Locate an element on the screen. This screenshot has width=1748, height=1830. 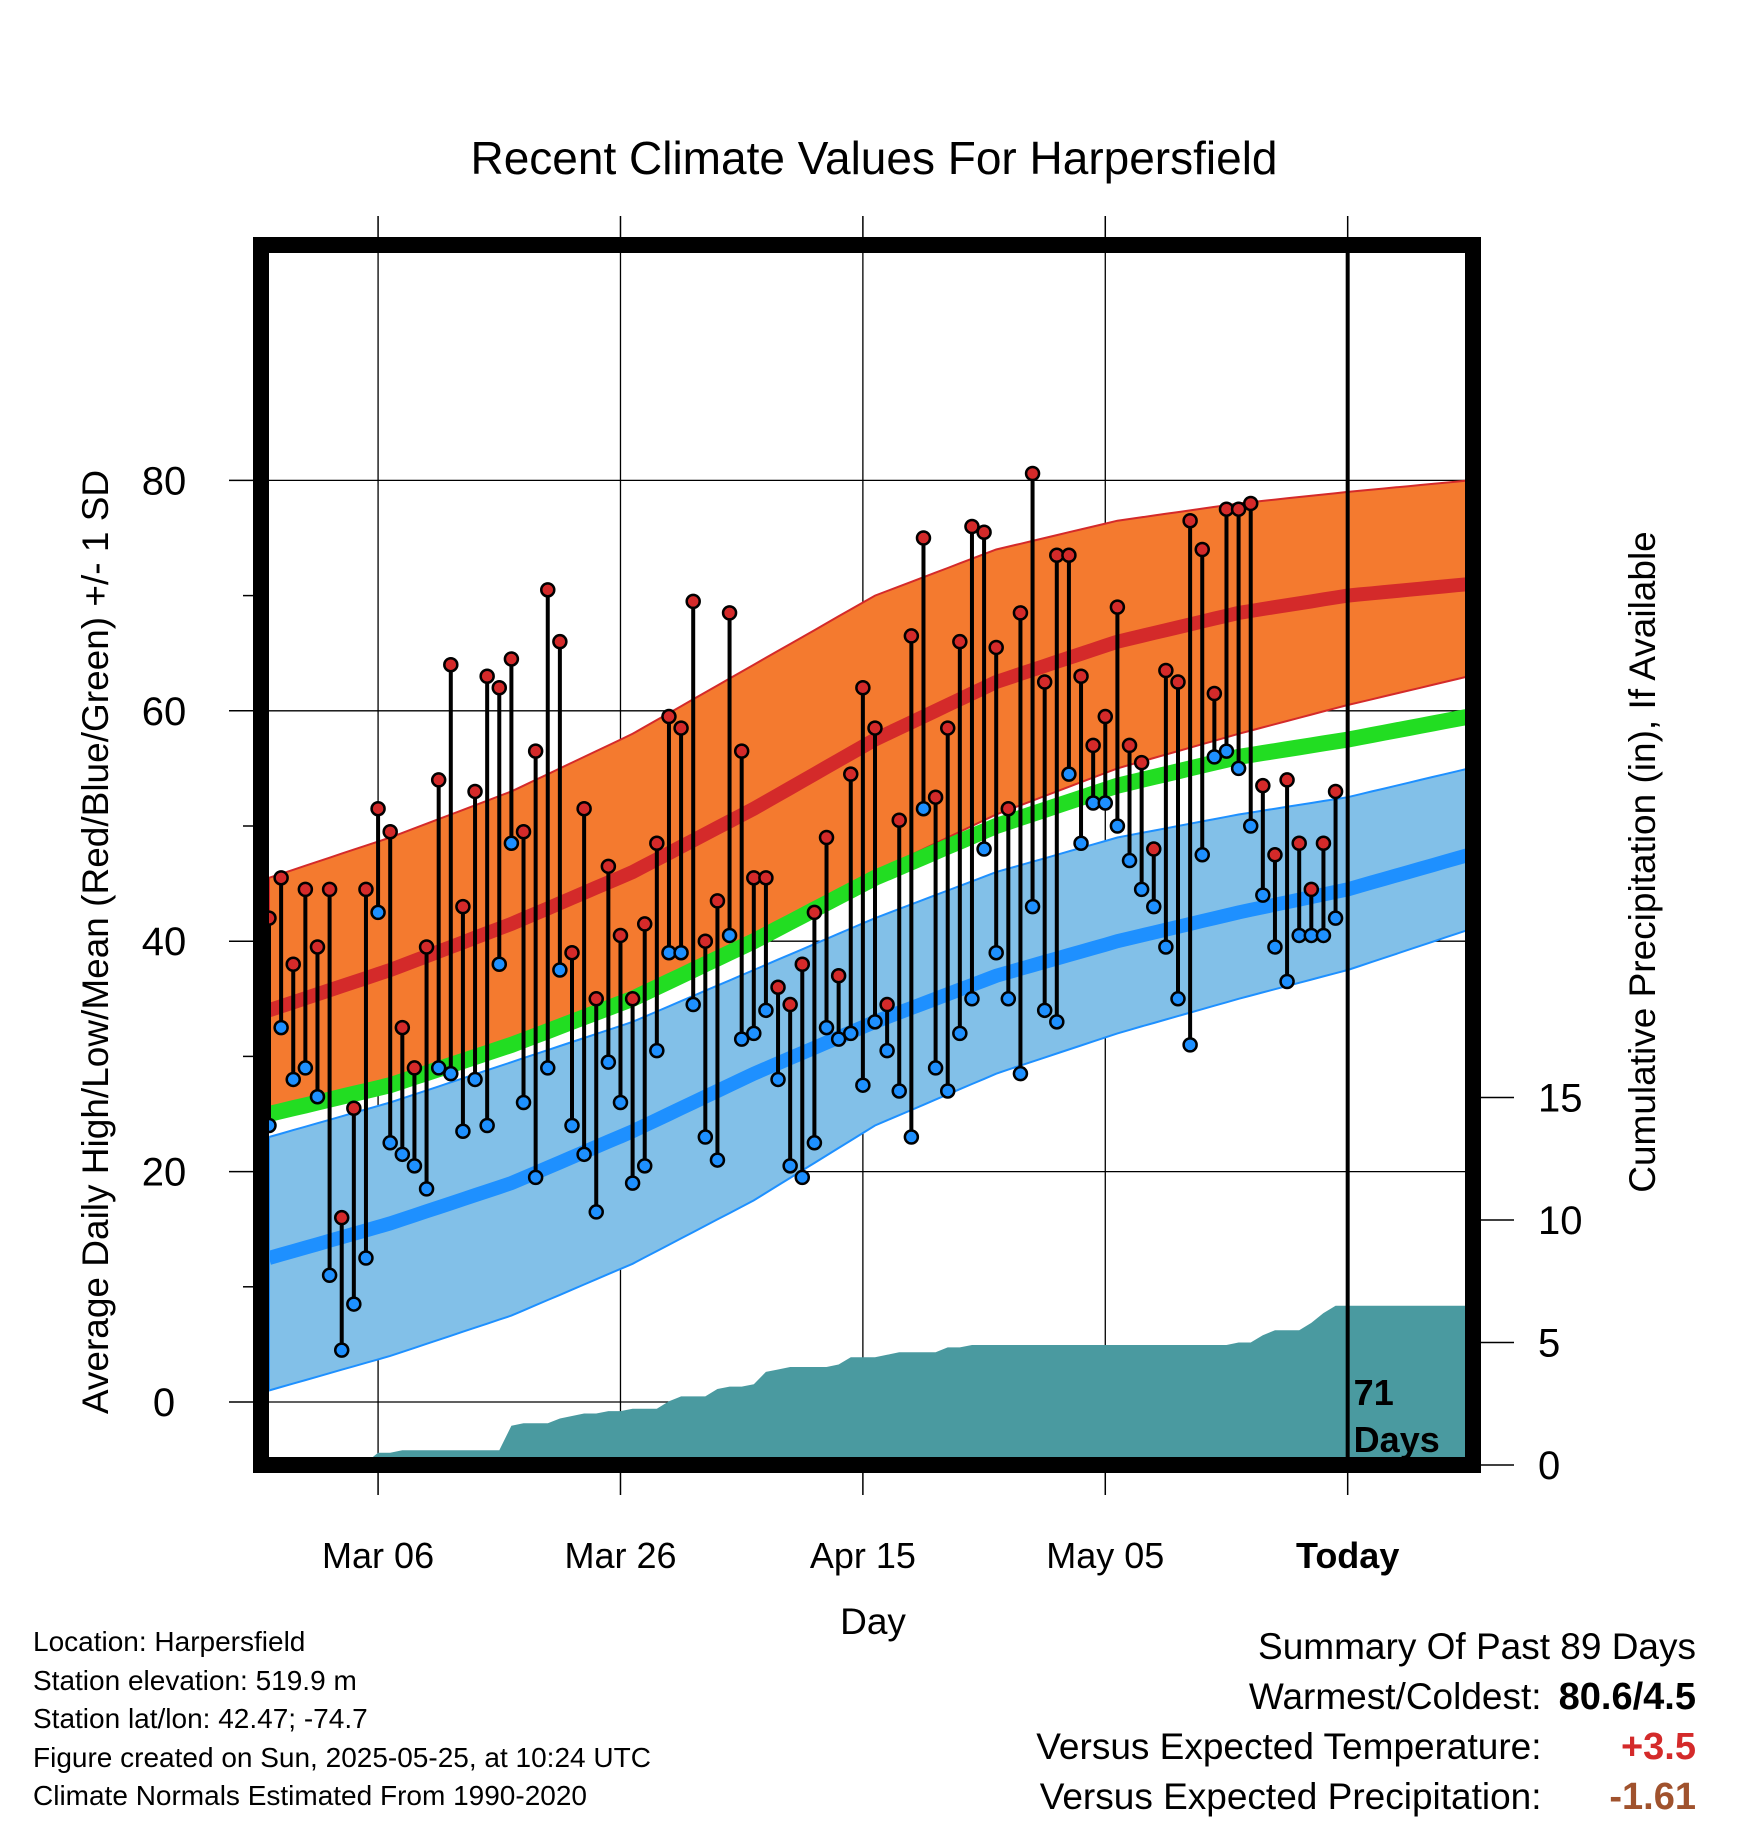
x-tick-label: Apr 15 is located at coordinates (863, 1555).